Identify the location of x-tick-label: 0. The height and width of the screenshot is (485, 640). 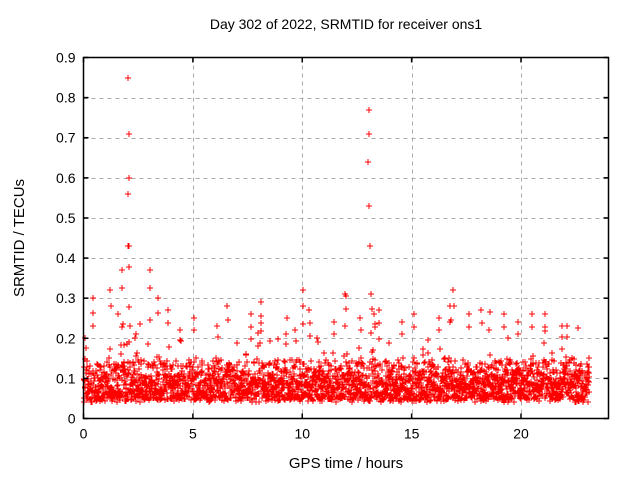
(84, 434).